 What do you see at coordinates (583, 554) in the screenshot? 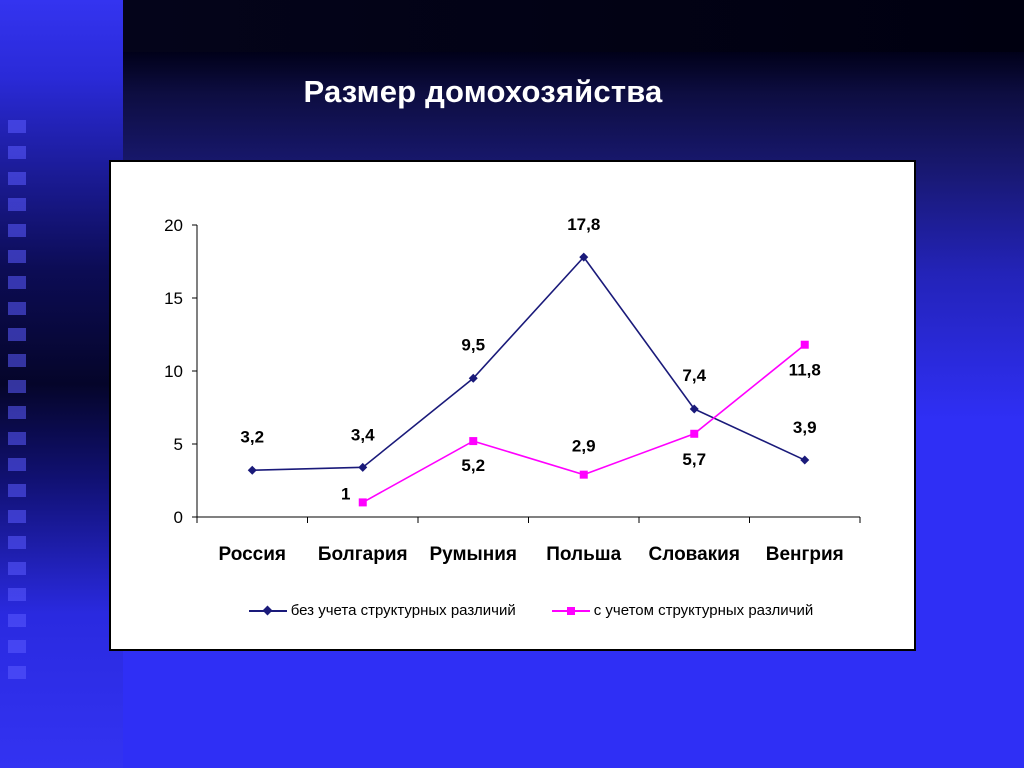
I see `x-category-label: Польша` at bounding box center [583, 554].